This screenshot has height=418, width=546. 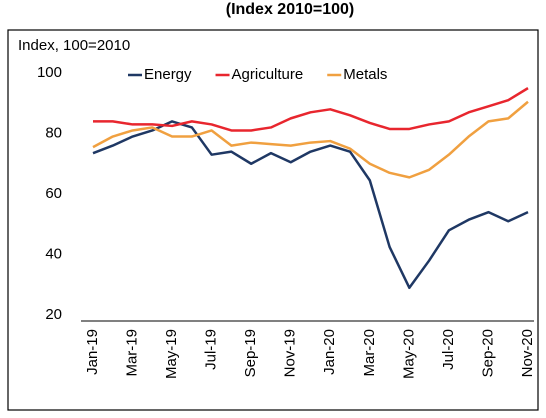 What do you see at coordinates (268, 74) in the screenshot?
I see `legend-label: Agriculture` at bounding box center [268, 74].